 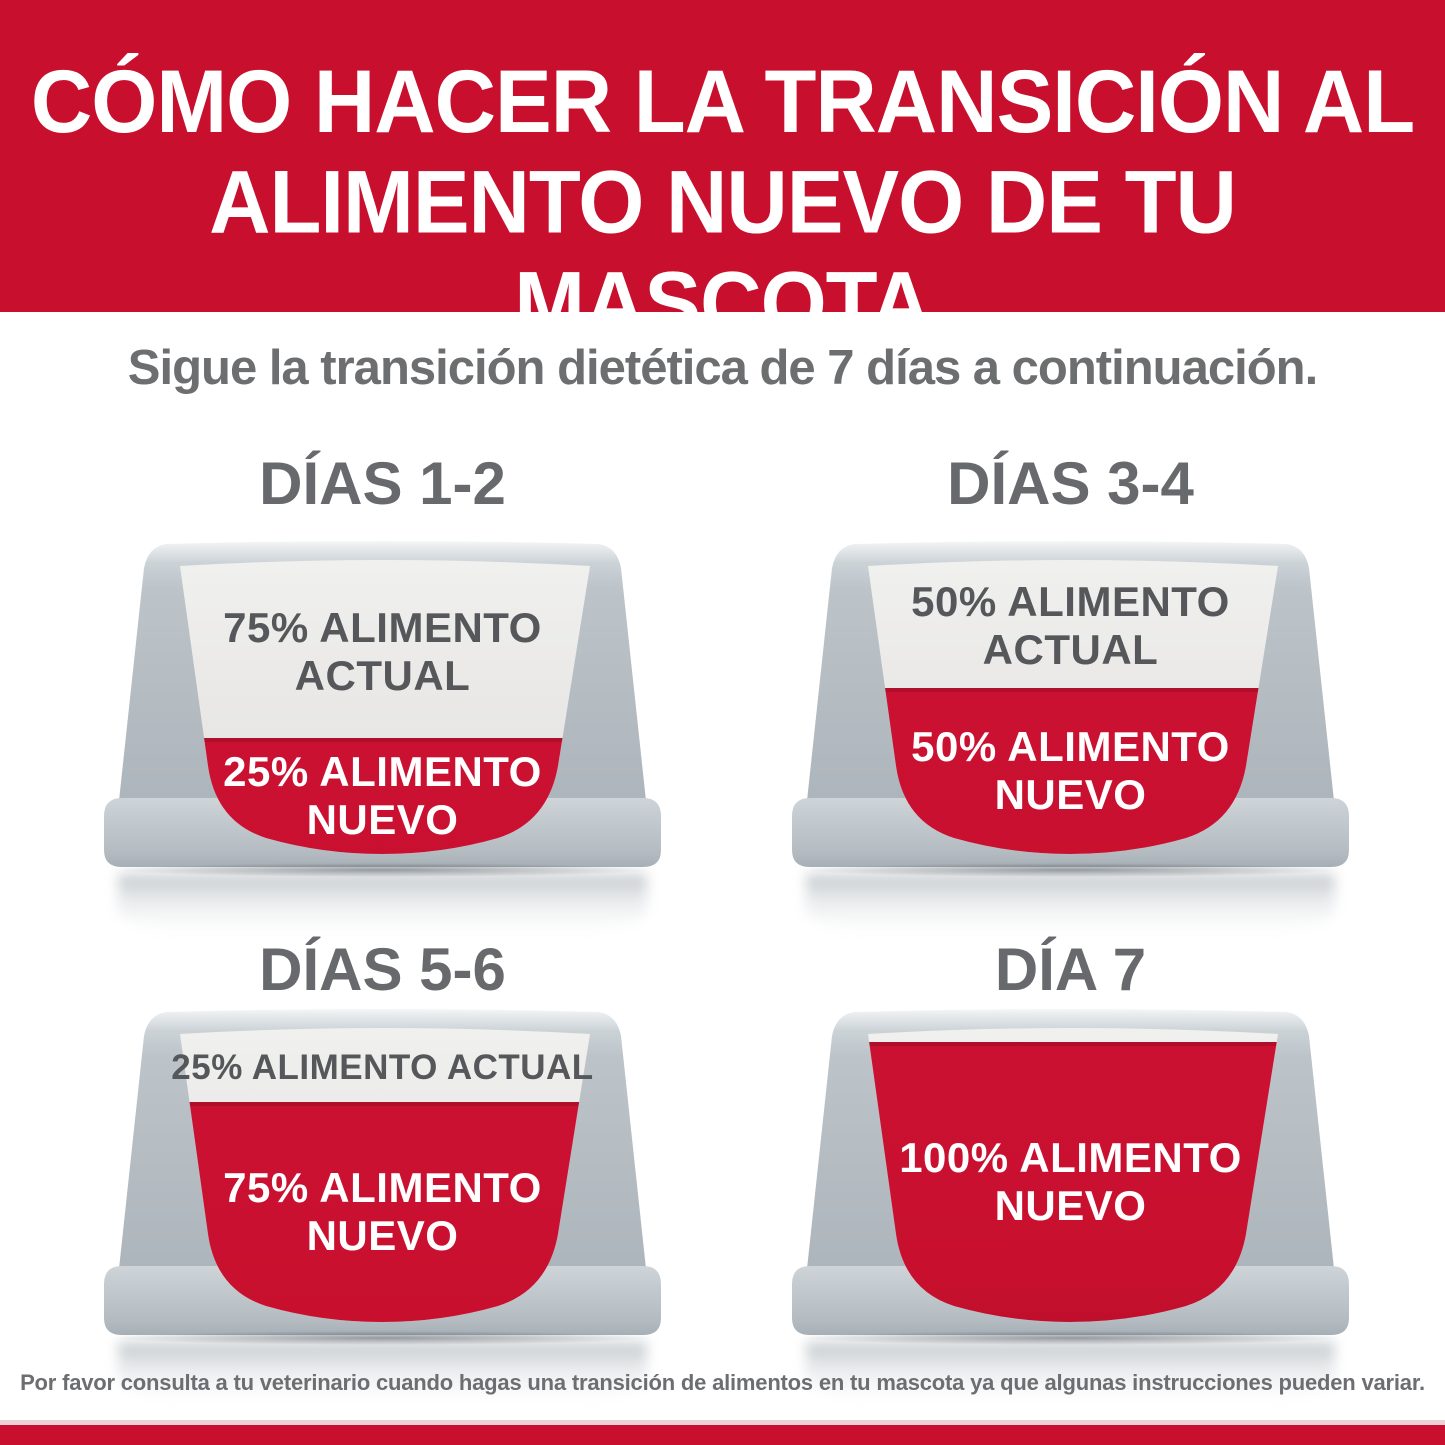 What do you see at coordinates (722, 102) in the screenshot?
I see `page-title-line1: CÓMO HACER LA TRANSICIÓN AL` at bounding box center [722, 102].